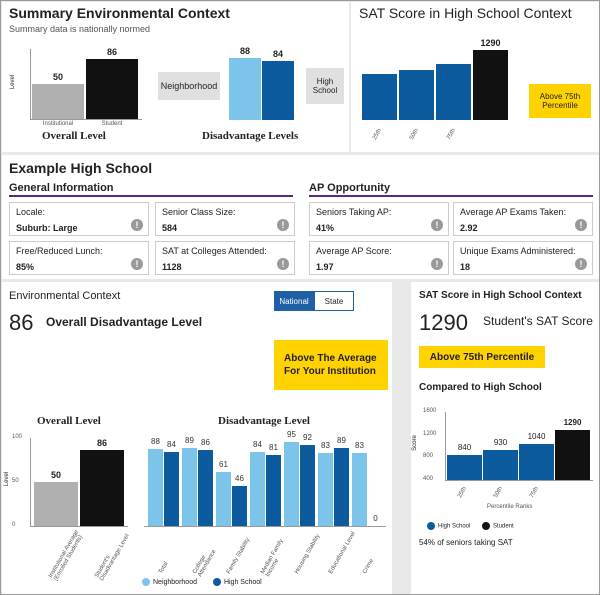 This screenshot has height=595, width=600. I want to click on summary-high-school-pill: High School, so click(325, 86).